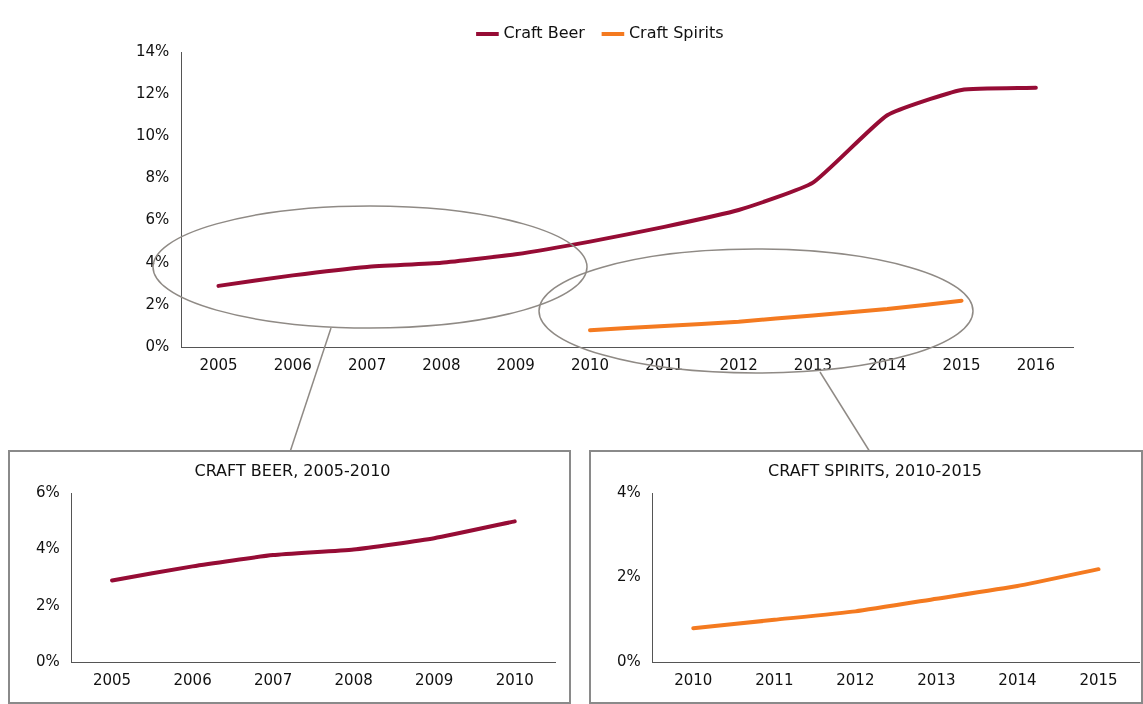  What do you see at coordinates (875, 470) in the screenshot?
I see `chart-title: CRAFT SPIRITS, 2010-2015` at bounding box center [875, 470].